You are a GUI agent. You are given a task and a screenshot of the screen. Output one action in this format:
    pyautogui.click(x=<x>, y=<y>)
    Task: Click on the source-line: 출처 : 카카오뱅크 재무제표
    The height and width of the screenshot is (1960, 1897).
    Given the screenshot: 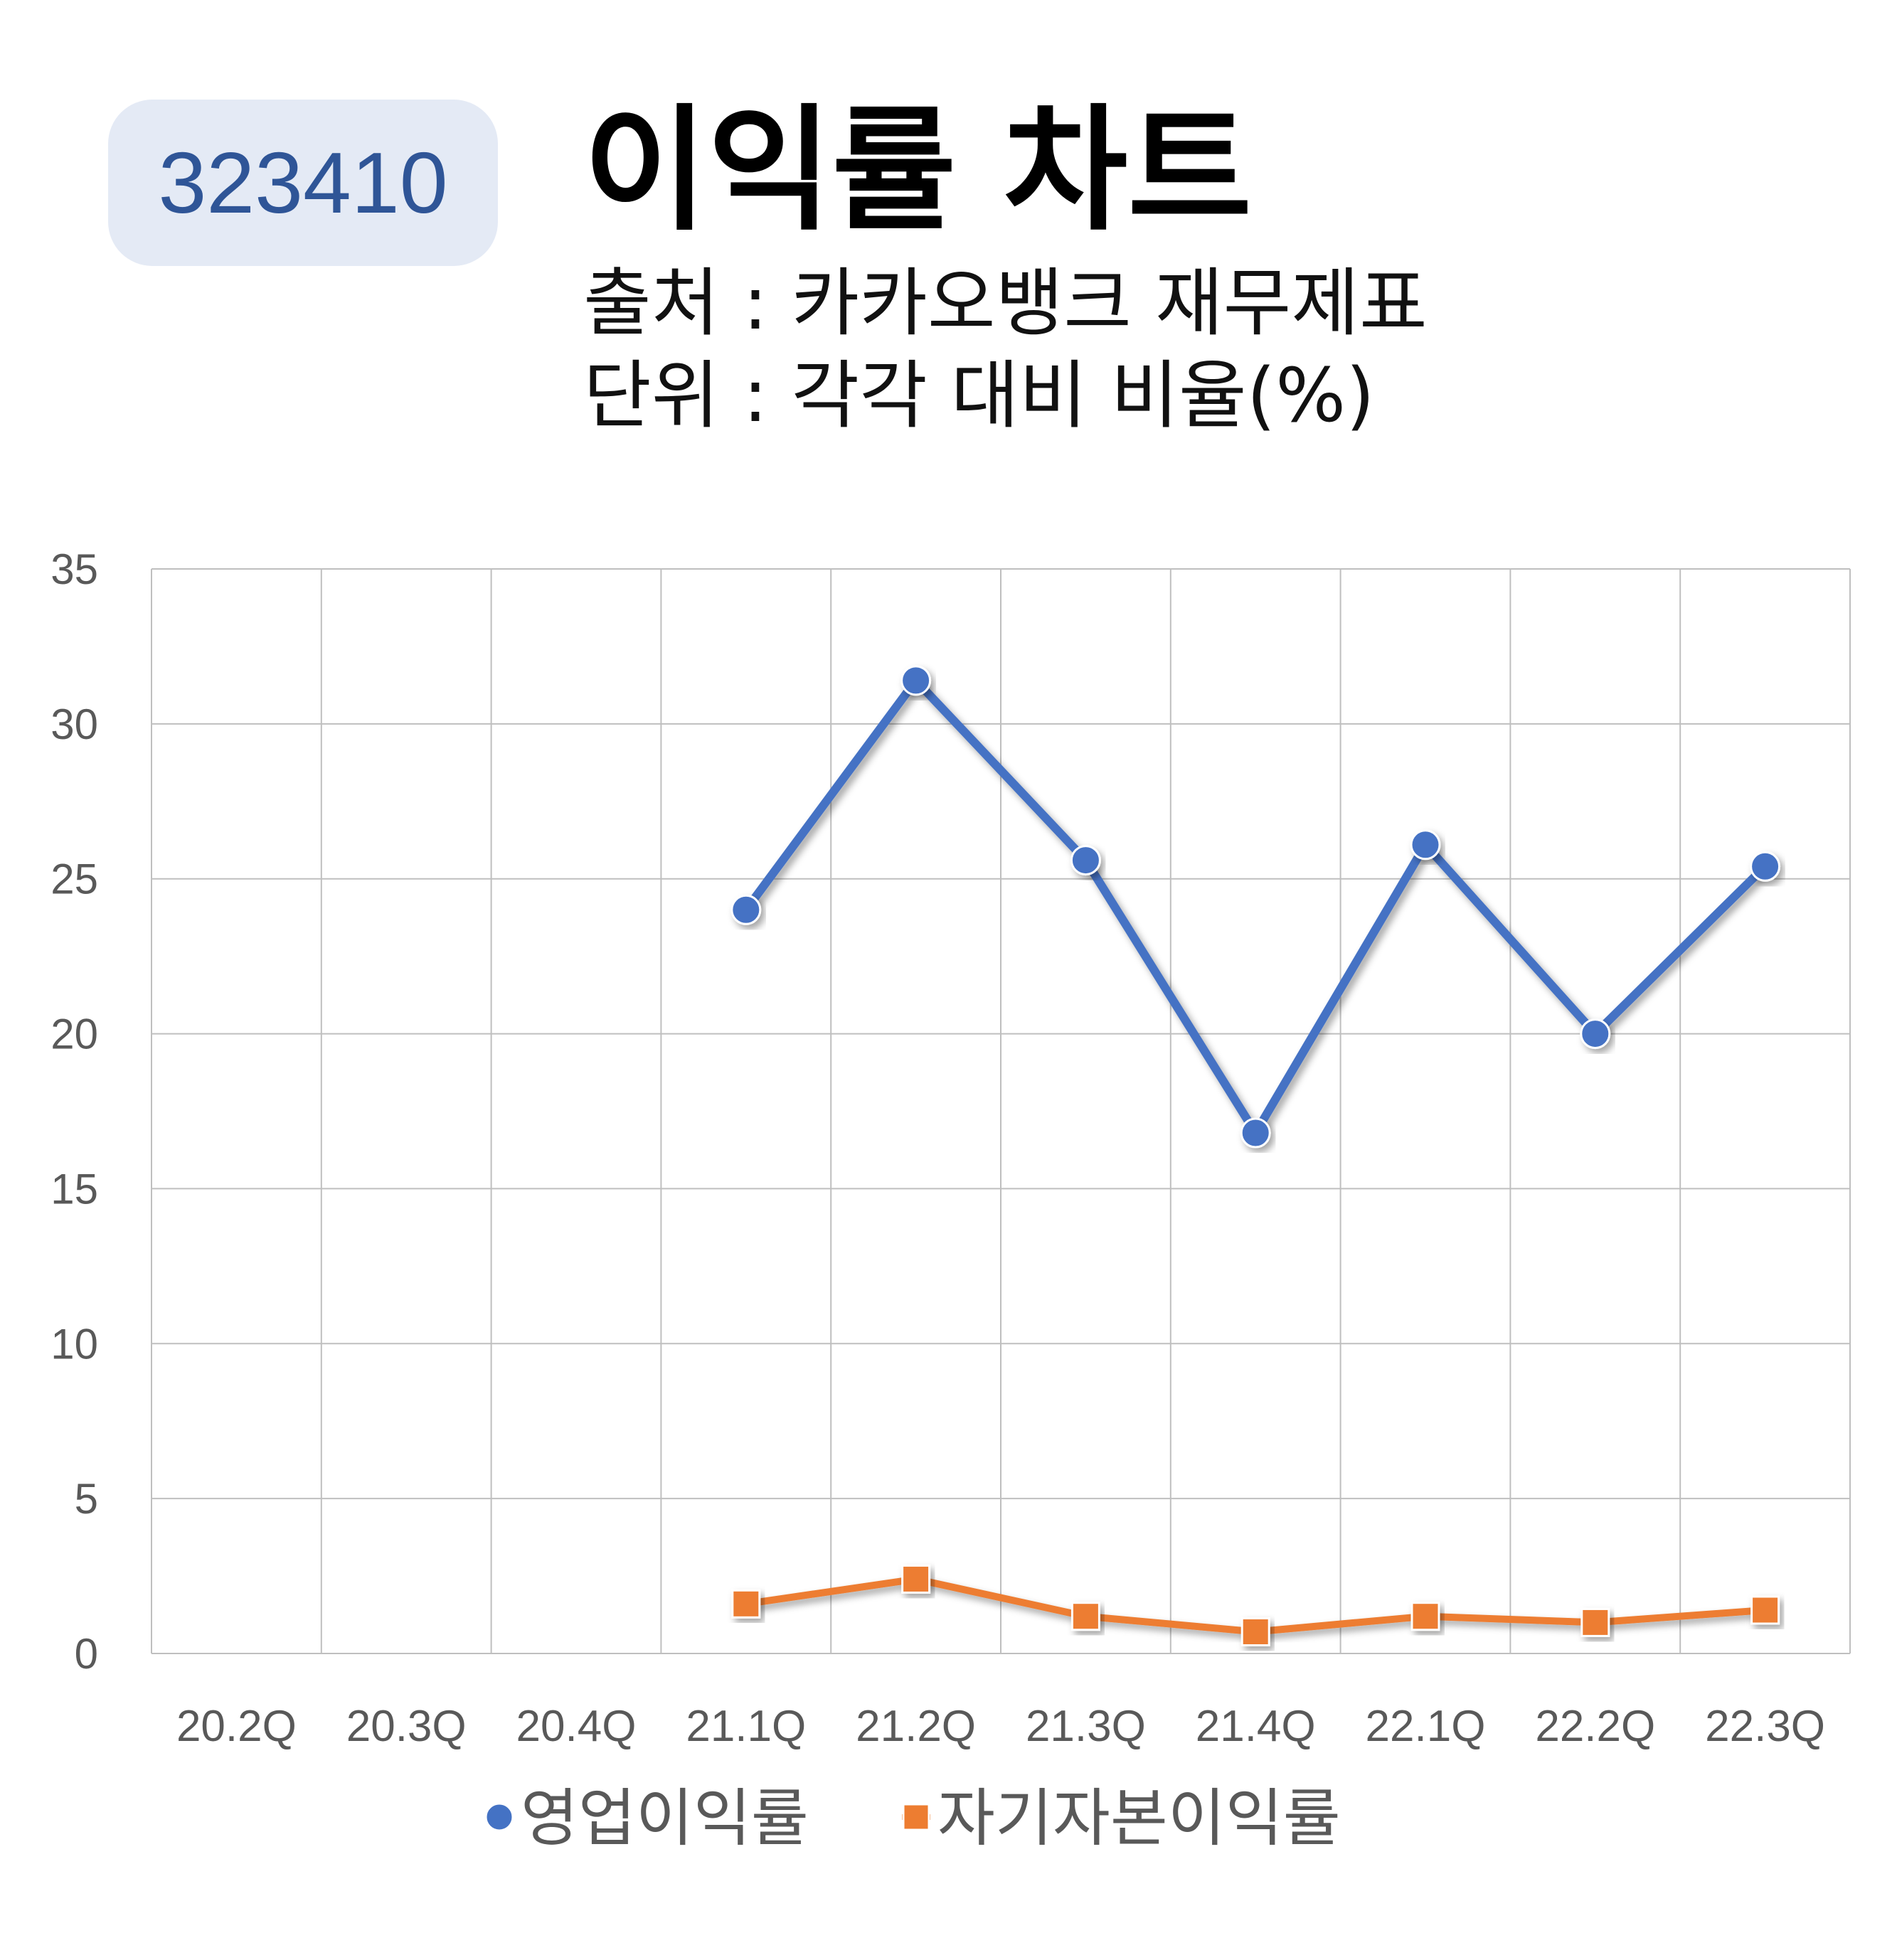 What is the action you would take?
    pyautogui.click(x=1005, y=303)
    